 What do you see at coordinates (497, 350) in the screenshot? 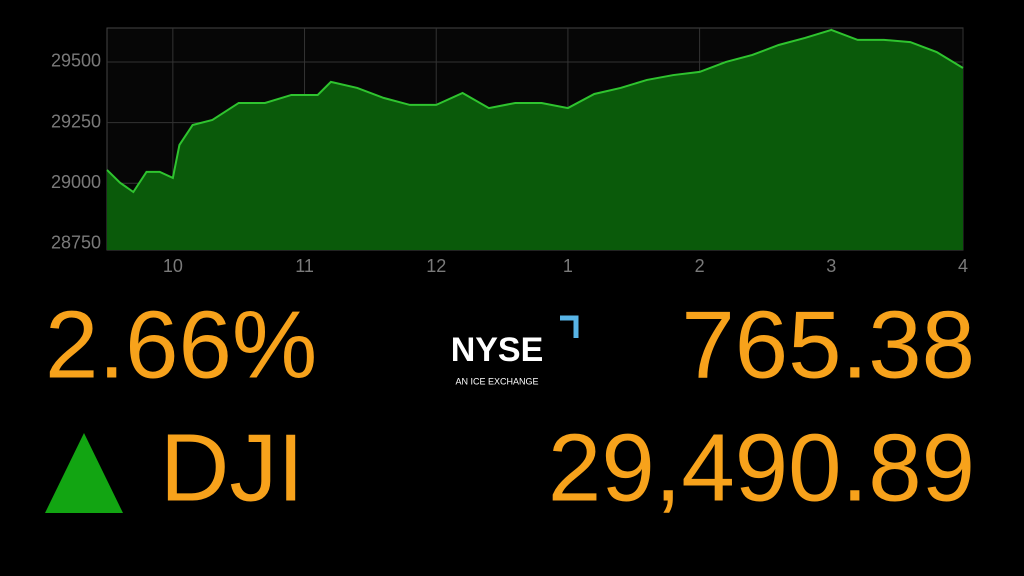
I see `logo-name: NYSE` at bounding box center [497, 350].